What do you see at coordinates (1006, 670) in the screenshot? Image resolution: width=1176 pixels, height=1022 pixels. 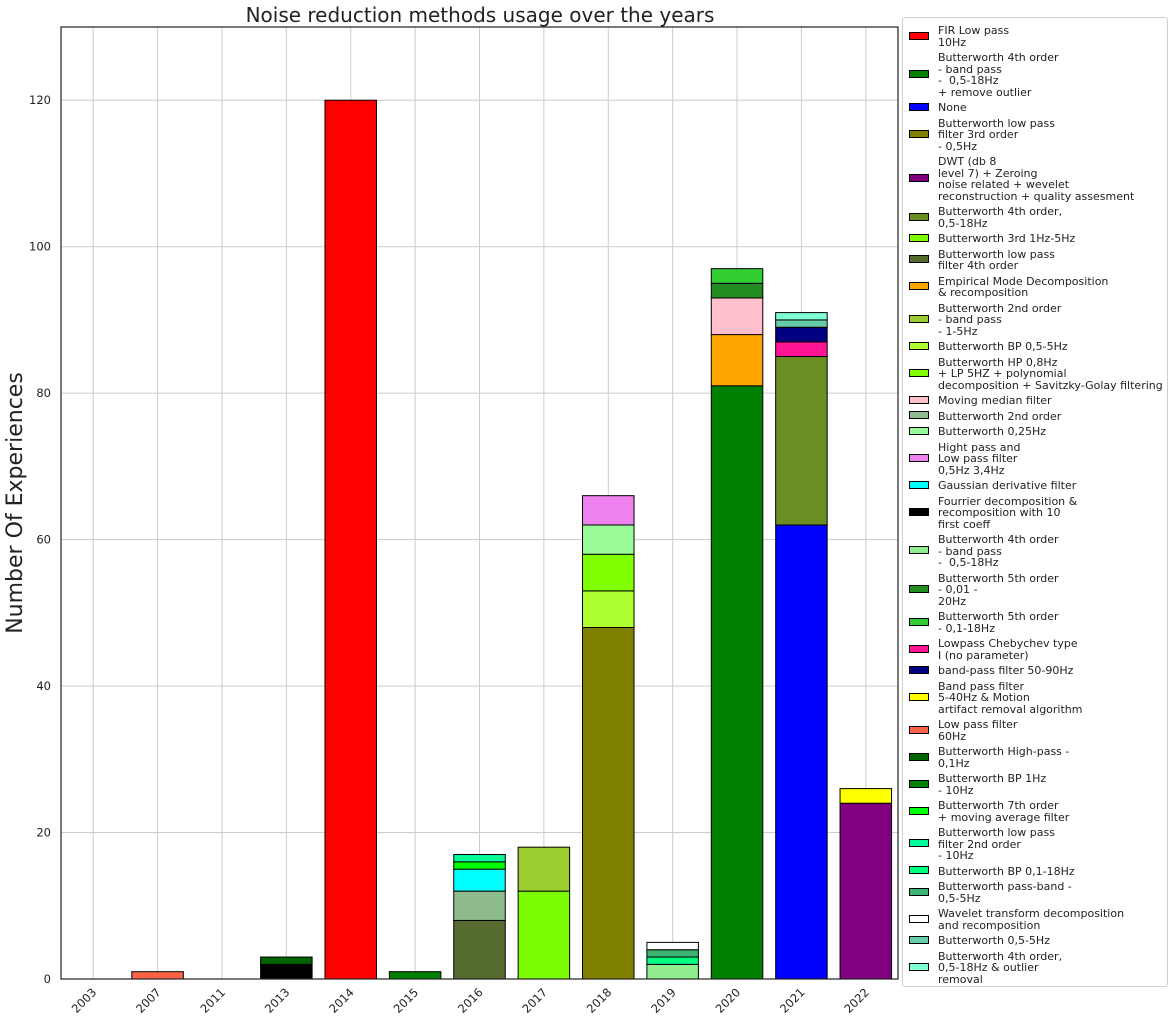 I see `legend-label: band-pass filter 50-90Hz` at bounding box center [1006, 670].